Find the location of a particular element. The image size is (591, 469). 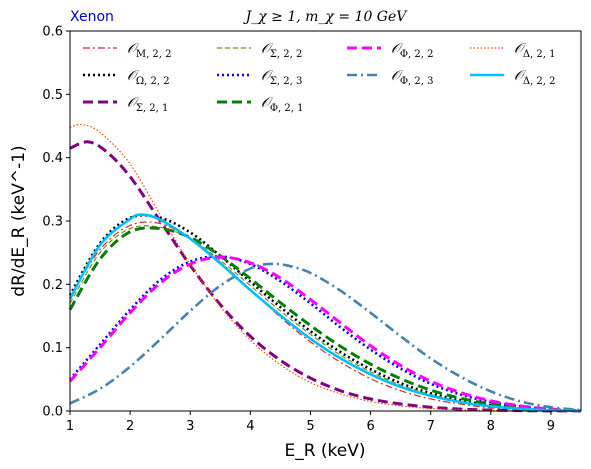

legend-label: 𝒪Ω, 2, 2 is located at coordinates (148, 77).